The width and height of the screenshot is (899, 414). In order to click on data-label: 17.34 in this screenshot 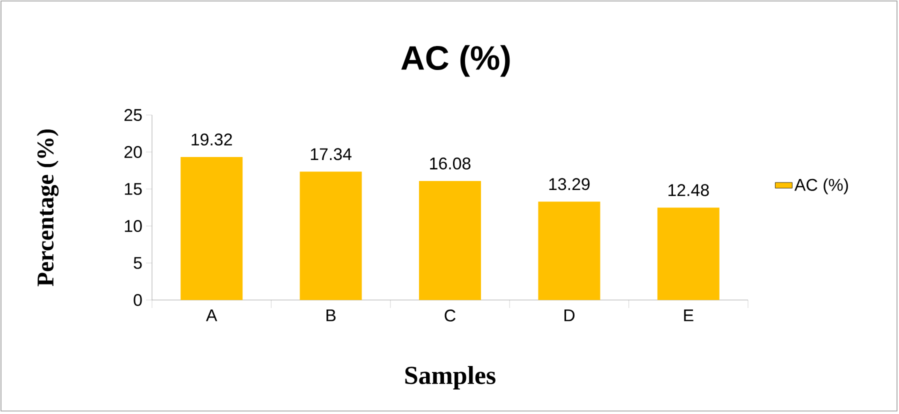, I will do `click(331, 154)`.